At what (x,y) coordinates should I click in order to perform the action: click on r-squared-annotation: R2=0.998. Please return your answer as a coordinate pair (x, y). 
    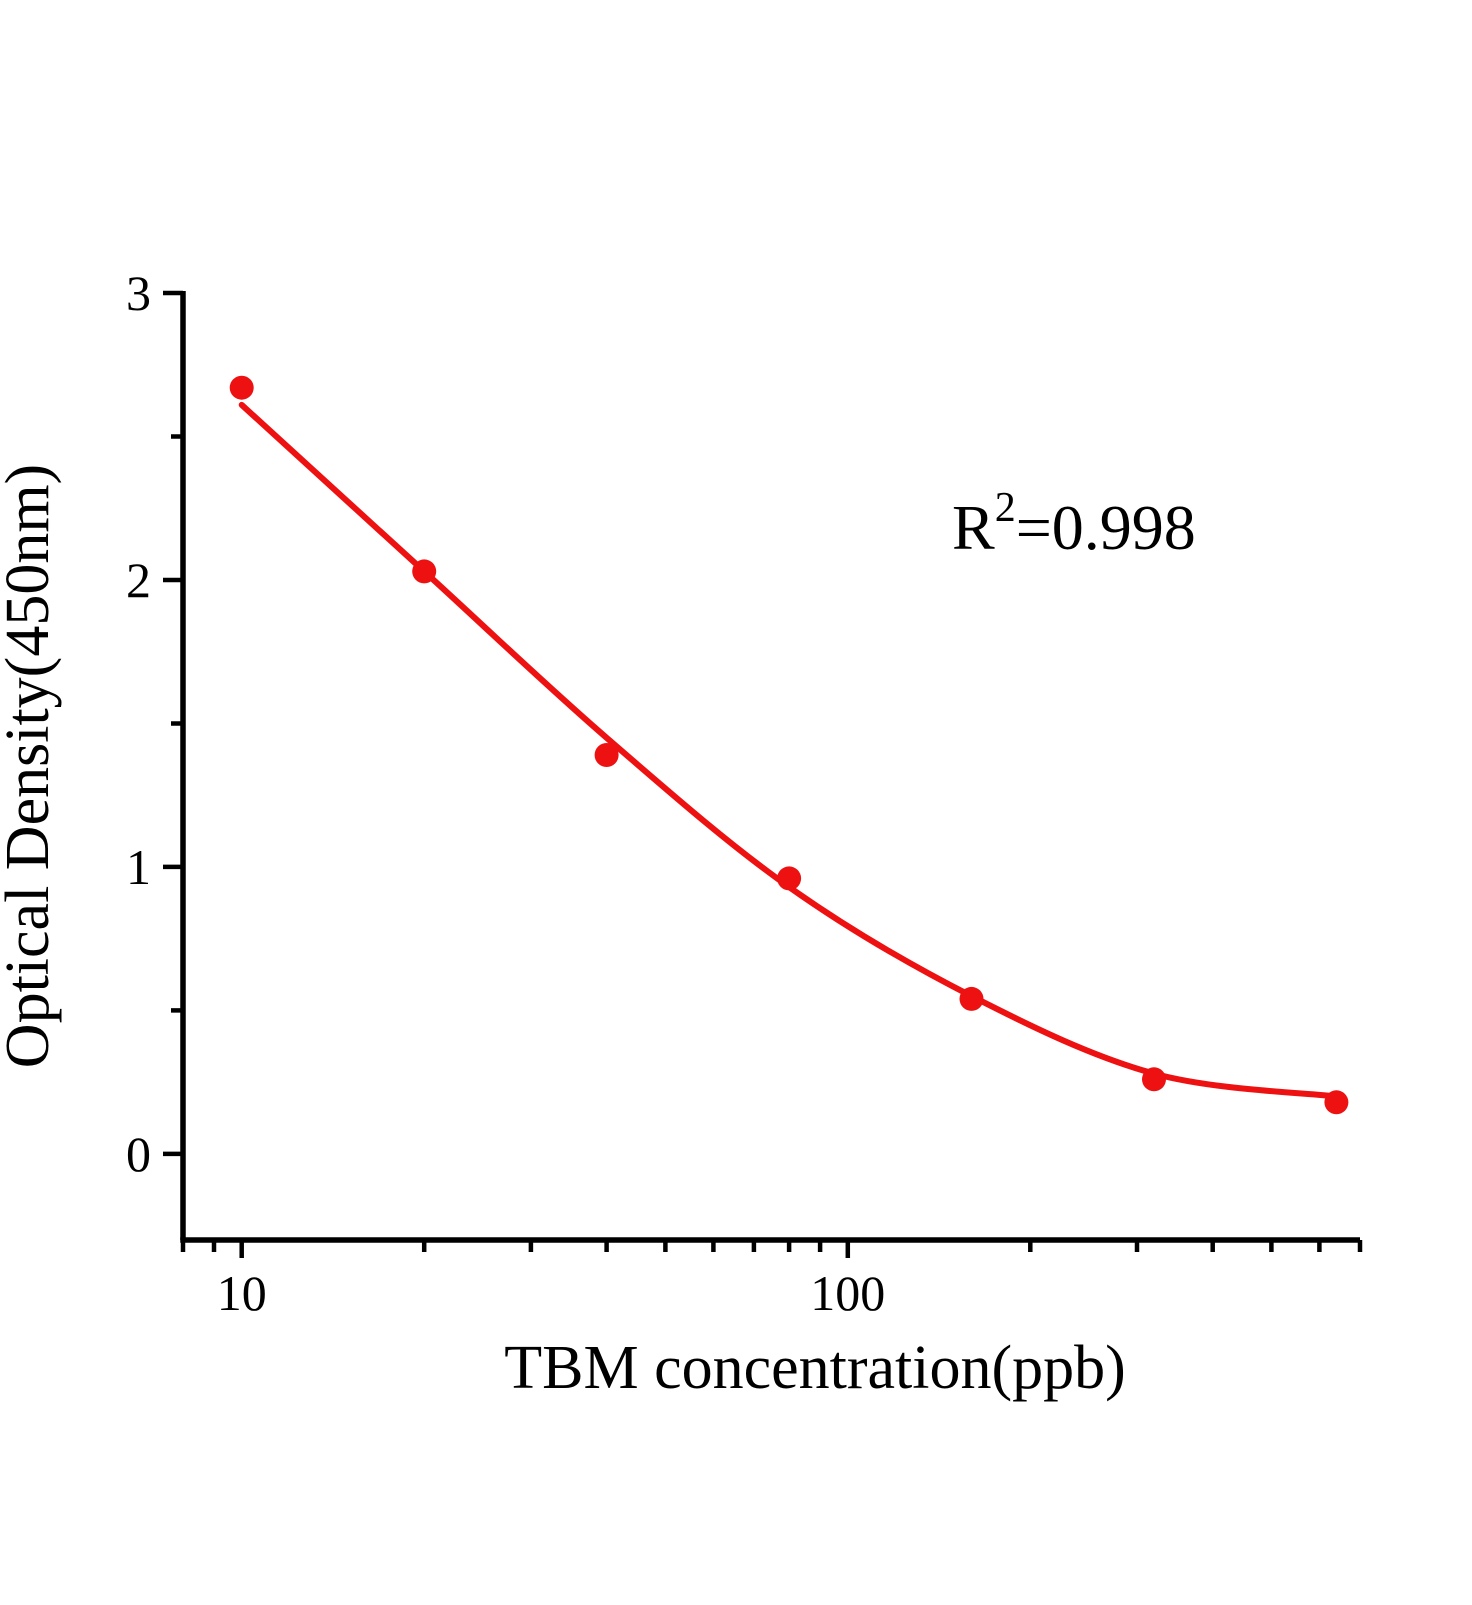
    Looking at the image, I should click on (1074, 524).